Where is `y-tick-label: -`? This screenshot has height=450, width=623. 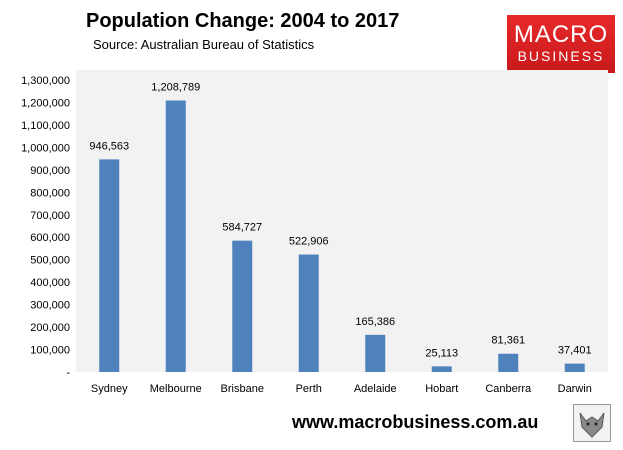
y-tick-label: - is located at coordinates (68, 373).